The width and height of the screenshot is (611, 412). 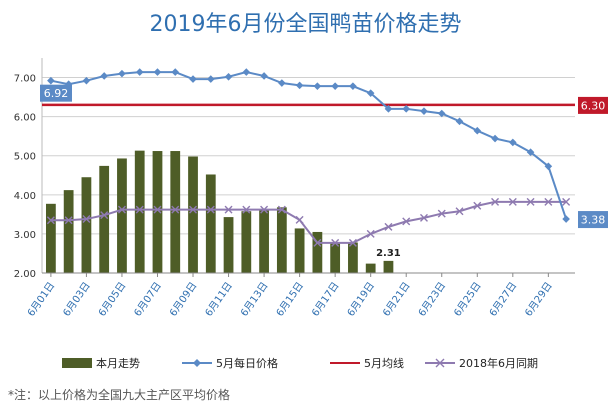 I want to click on legend-item: 本月走势, so click(x=101, y=363).